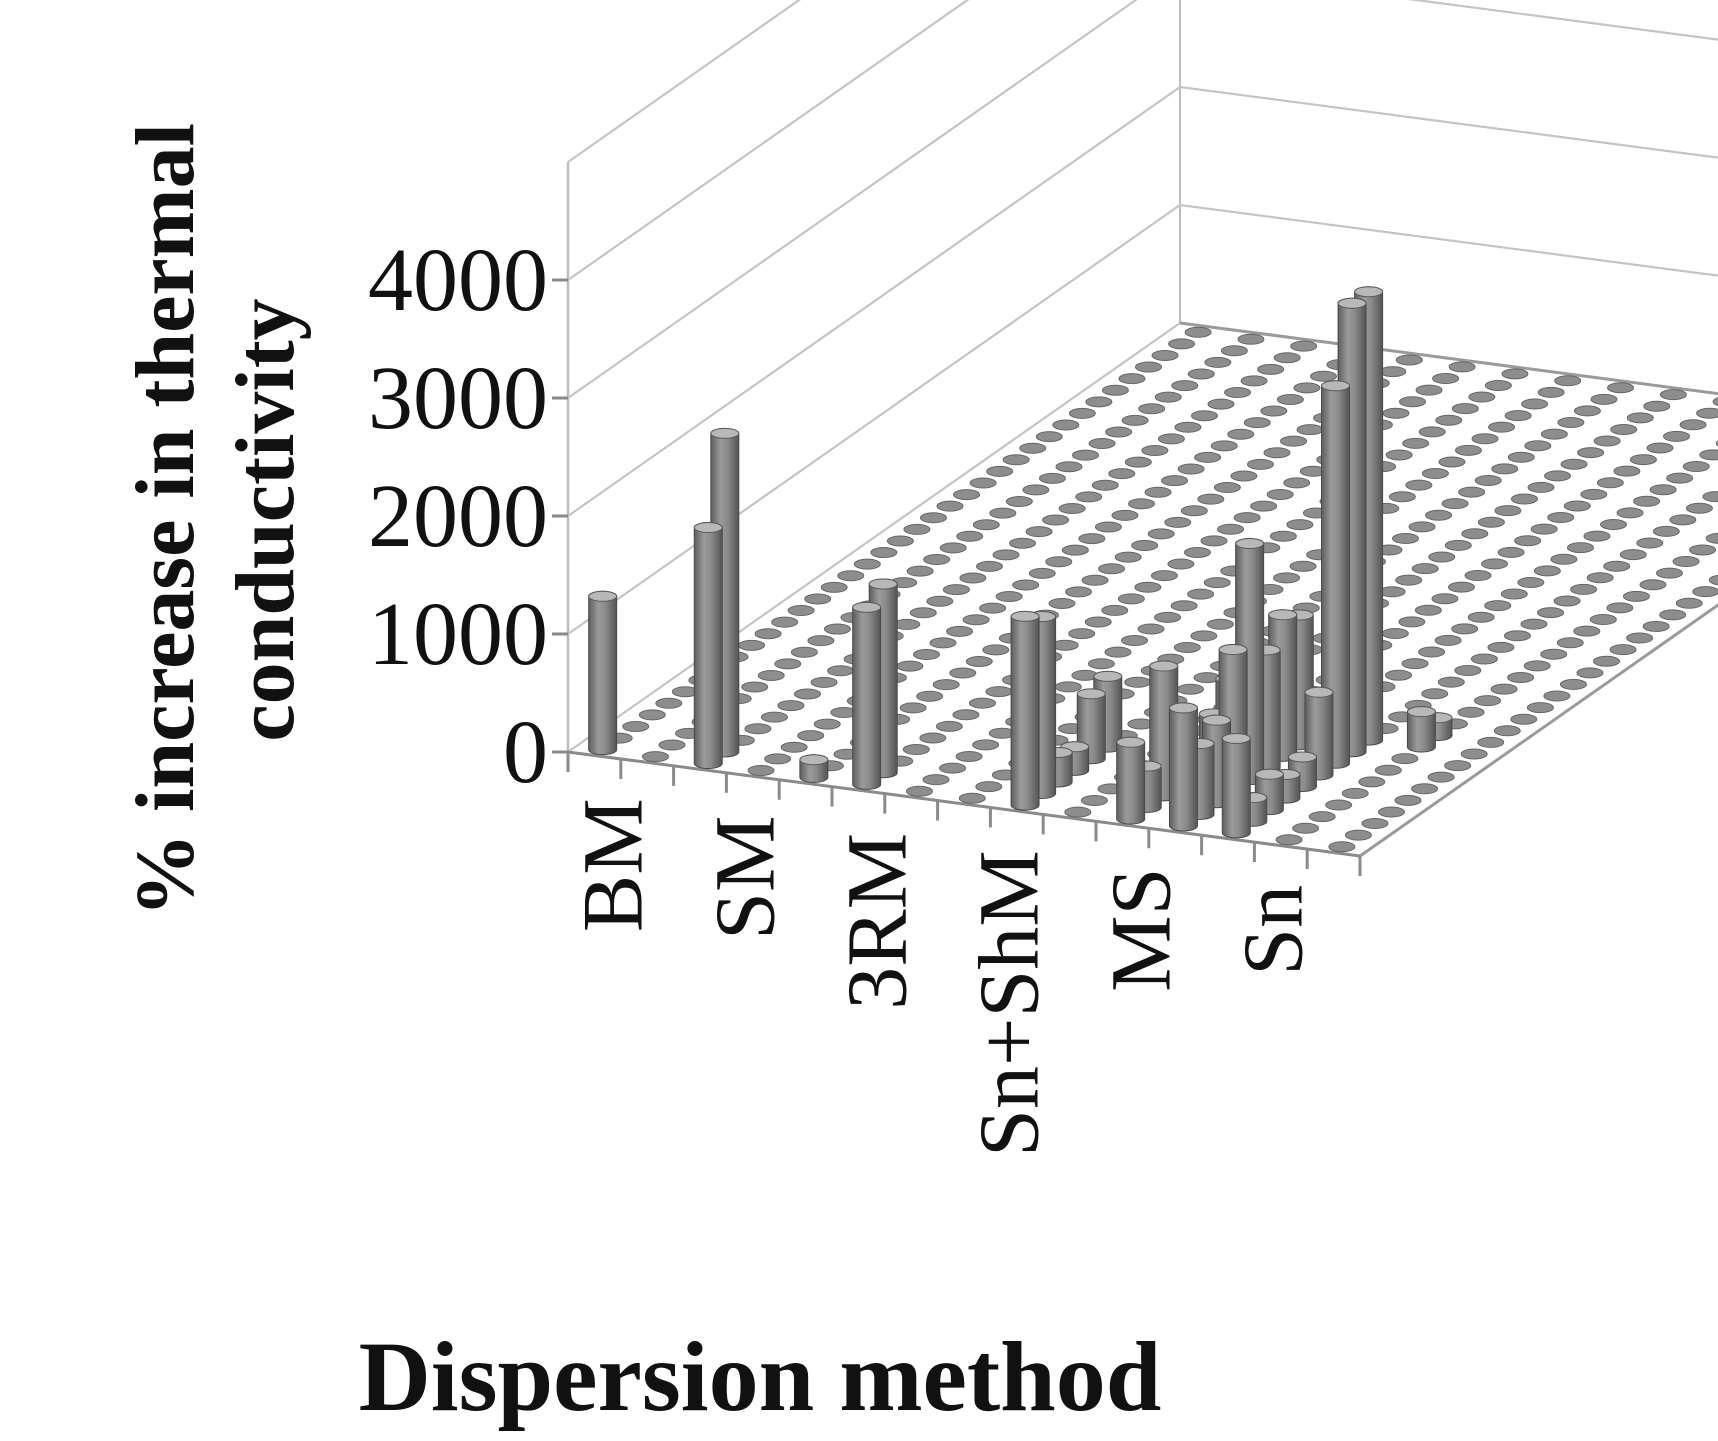 This screenshot has width=1718, height=1441. What do you see at coordinates (1508, 511) in the screenshot?
I see `bar-Sn+ShM-9-26` at bounding box center [1508, 511].